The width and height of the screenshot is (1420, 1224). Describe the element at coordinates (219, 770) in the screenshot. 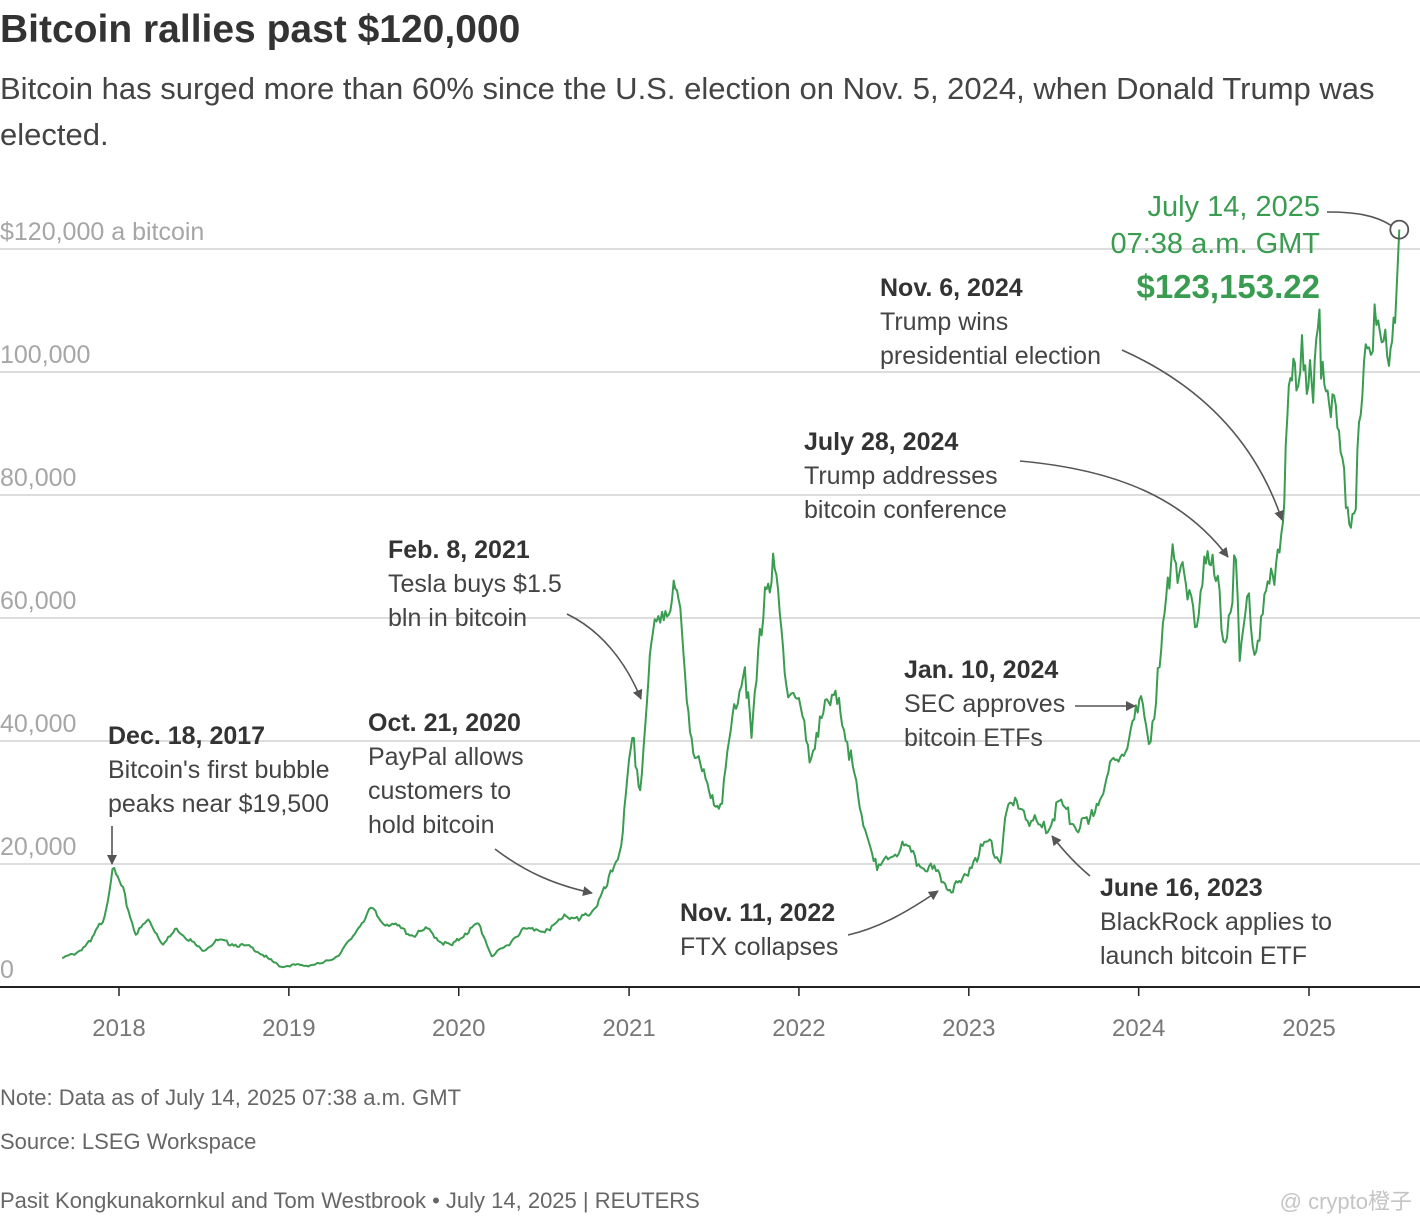

I see `annotation-text: Bitcoin's first bubble` at that location.